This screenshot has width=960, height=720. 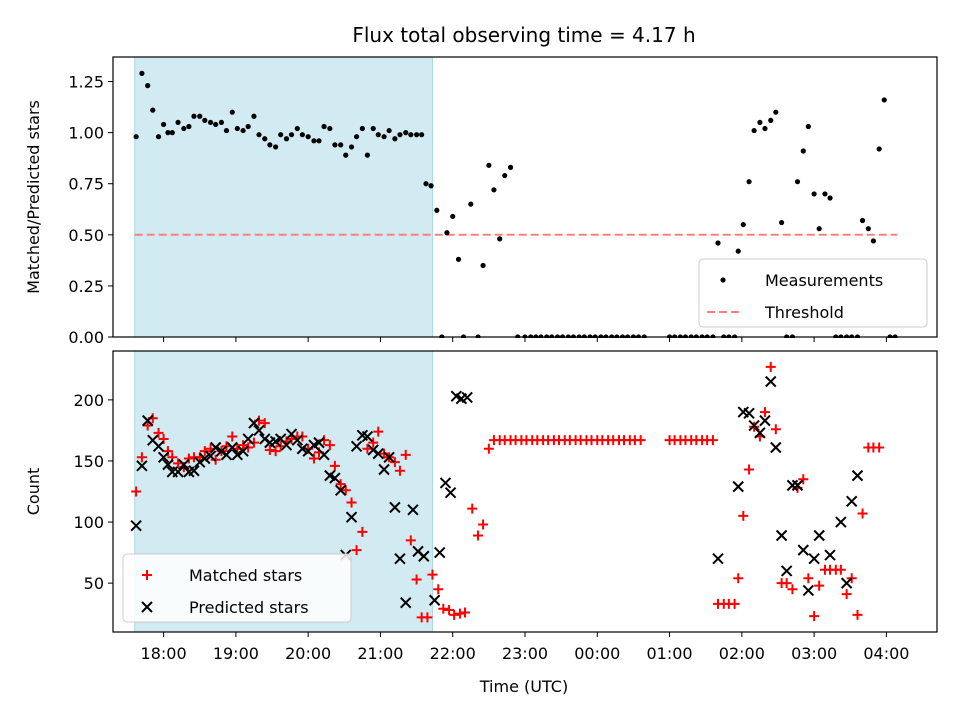 I want to click on ratio-legend-label-1: Threshold, so click(x=804, y=312).